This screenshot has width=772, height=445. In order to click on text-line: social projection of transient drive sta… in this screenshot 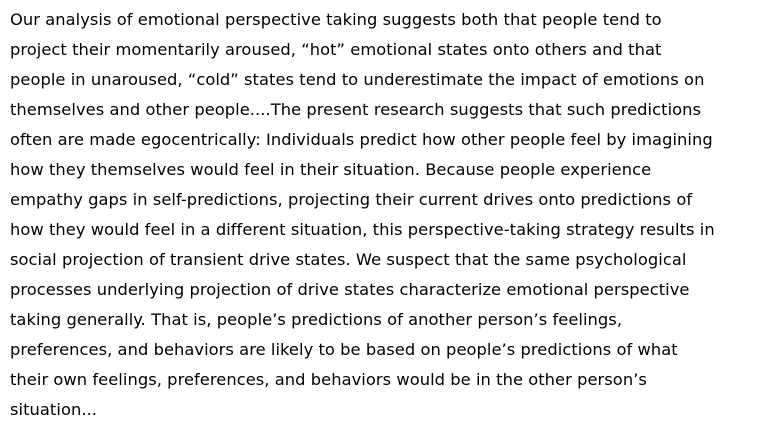, I will do `click(348, 259)`.